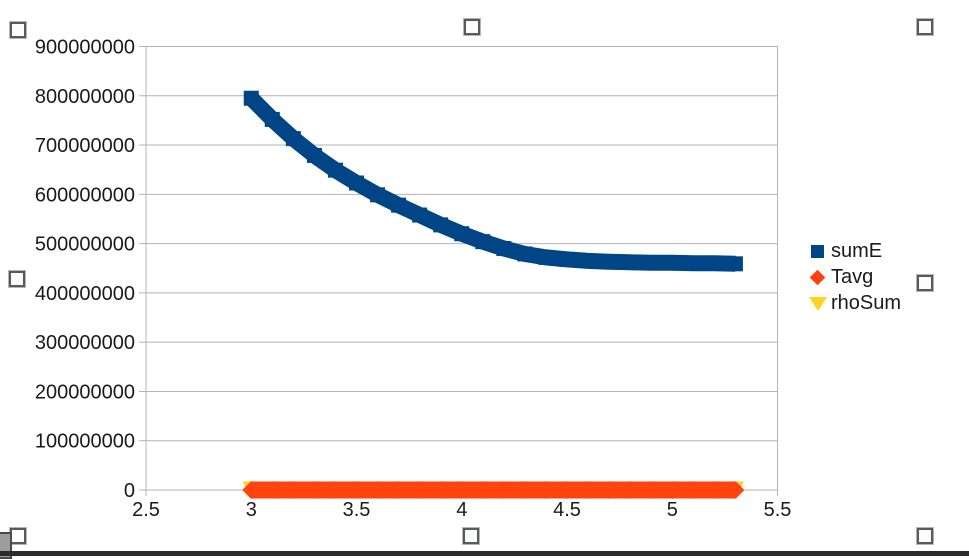 The width and height of the screenshot is (969, 559). I want to click on selection-handle-top-right, so click(925, 27).